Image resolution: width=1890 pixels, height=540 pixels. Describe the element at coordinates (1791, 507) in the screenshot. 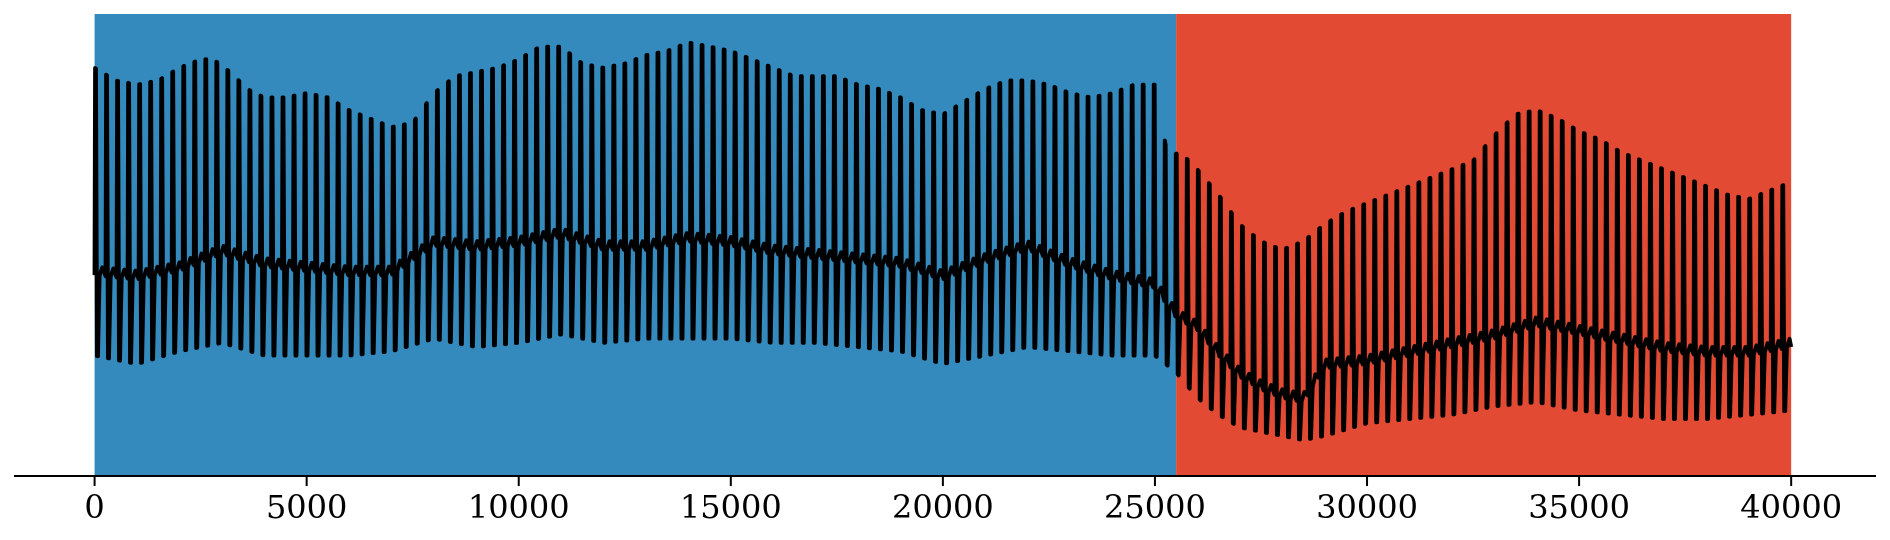

I see `x-tick-label: 40000` at that location.